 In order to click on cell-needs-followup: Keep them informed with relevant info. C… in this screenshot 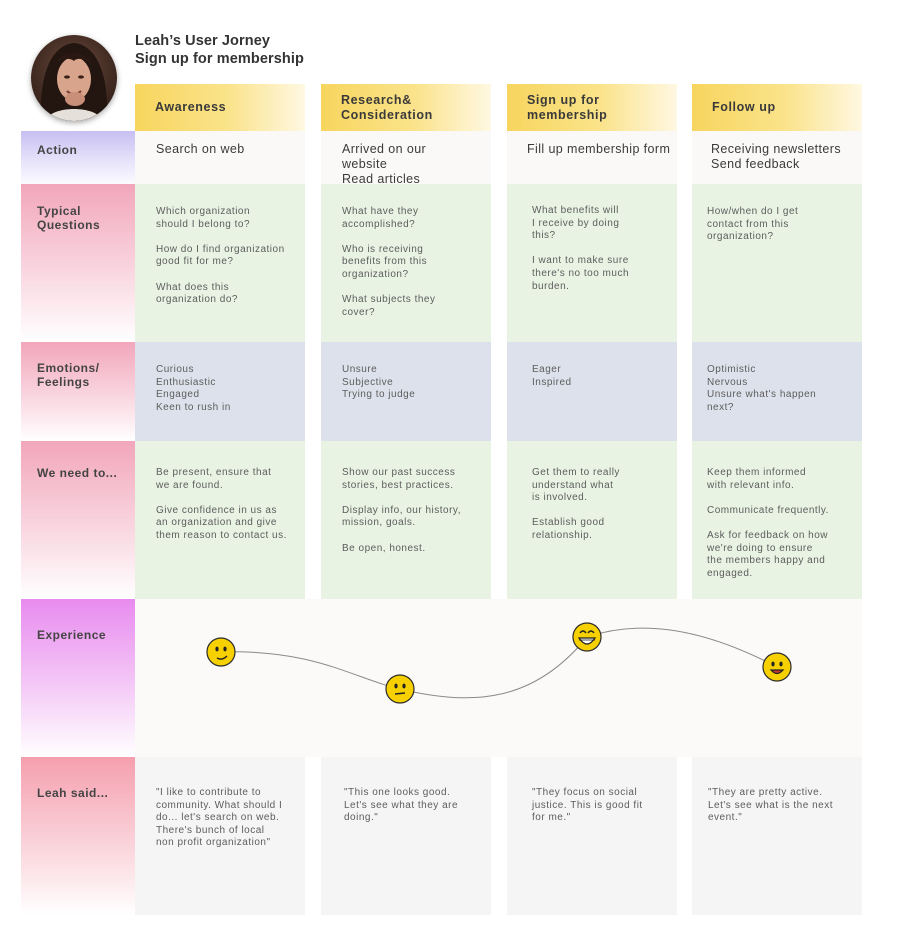, I will do `click(777, 520)`.